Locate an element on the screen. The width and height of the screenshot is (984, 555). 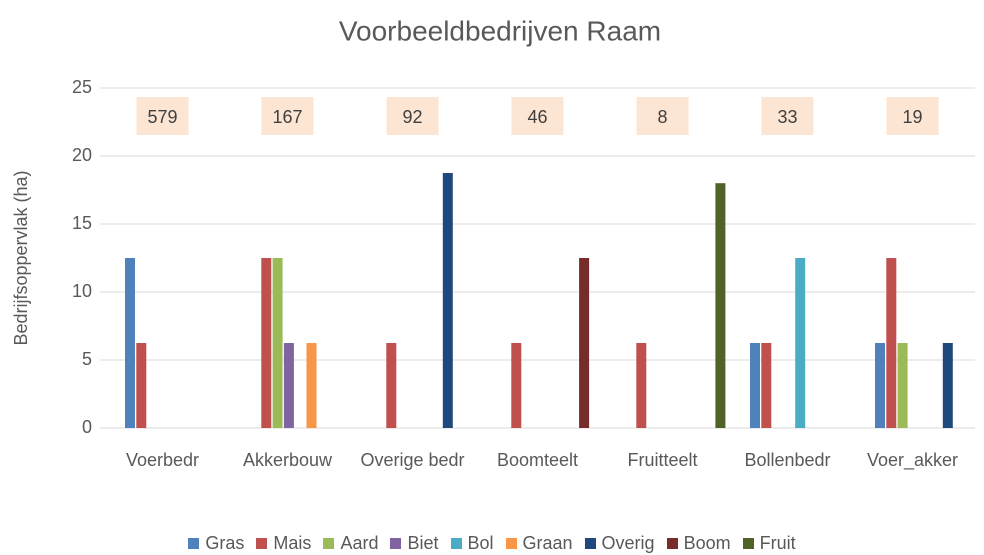
legend-label: Fruit is located at coordinates (777, 543).